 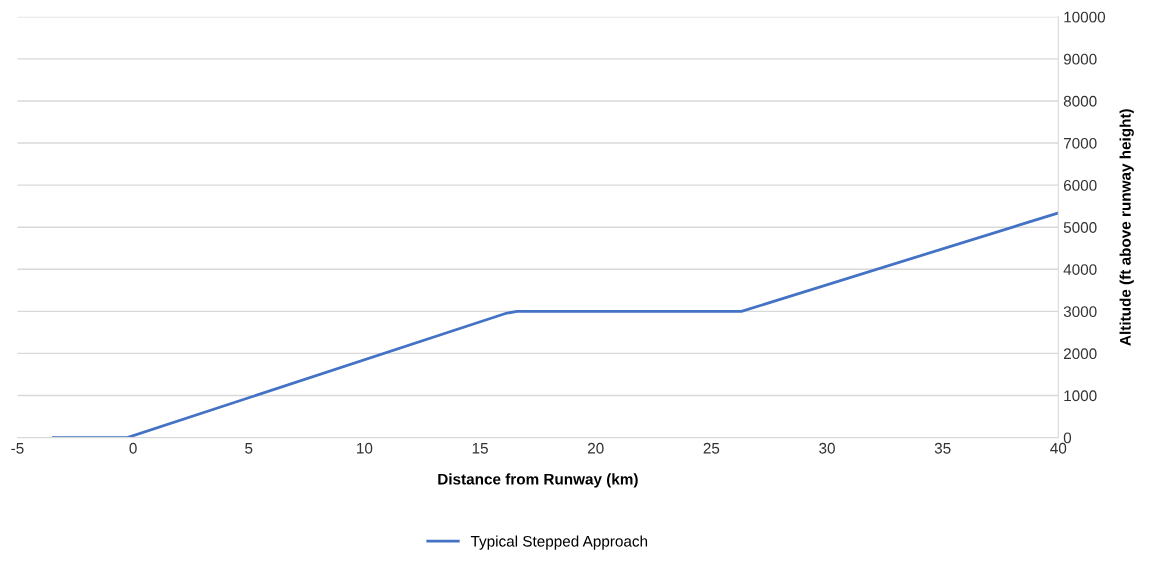 What do you see at coordinates (249, 448) in the screenshot?
I see `x-tick-label: 5` at bounding box center [249, 448].